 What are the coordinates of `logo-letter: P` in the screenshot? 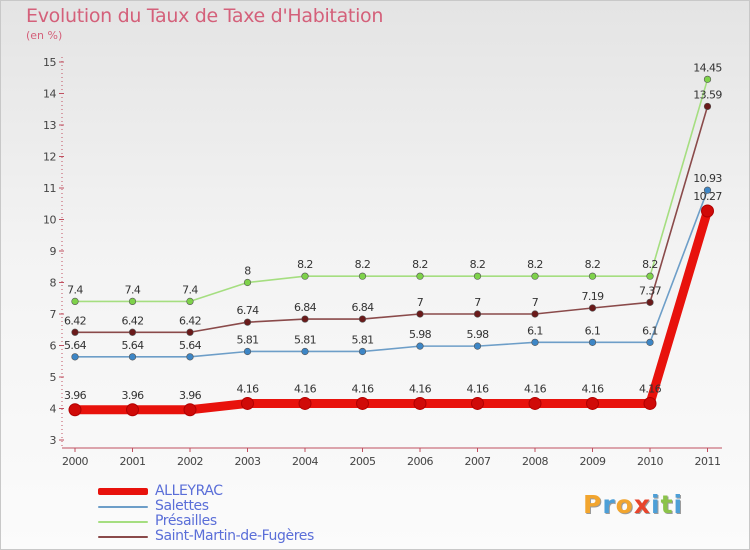 It's located at (593, 504).